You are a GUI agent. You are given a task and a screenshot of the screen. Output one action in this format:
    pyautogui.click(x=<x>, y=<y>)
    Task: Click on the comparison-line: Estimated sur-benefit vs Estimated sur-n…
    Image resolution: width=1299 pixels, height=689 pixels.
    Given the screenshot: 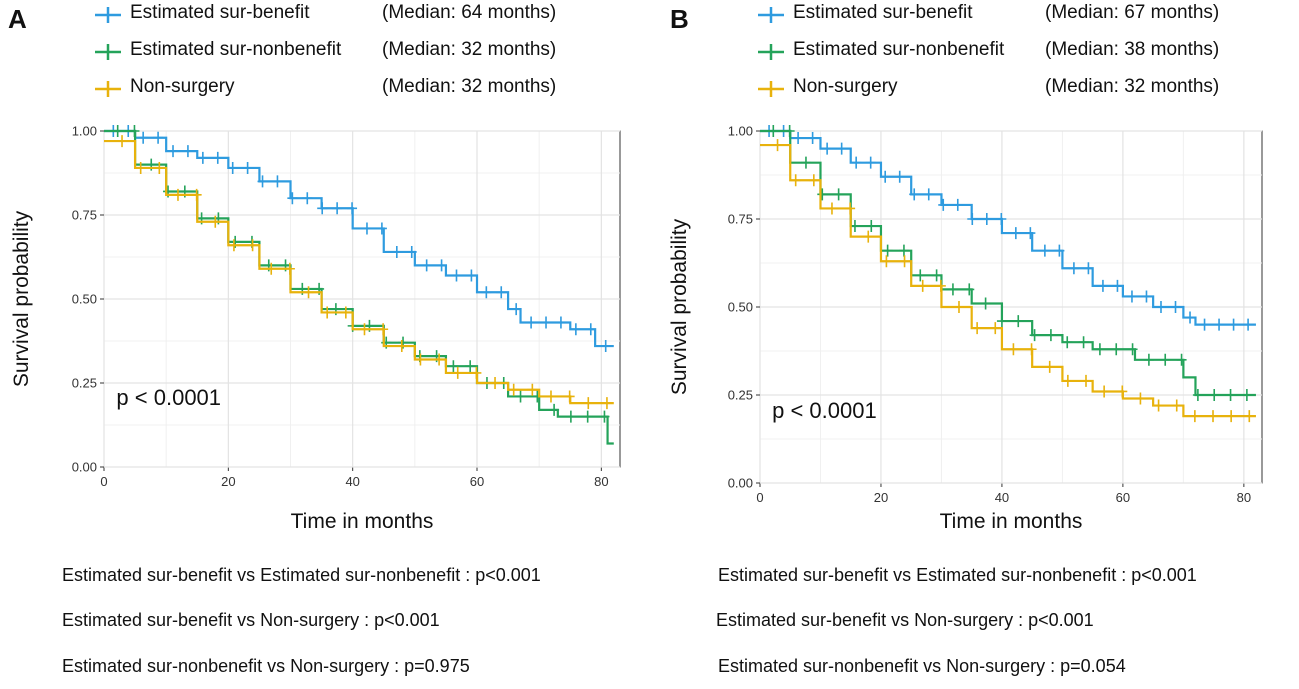 What is the action you would take?
    pyautogui.click(x=301, y=575)
    